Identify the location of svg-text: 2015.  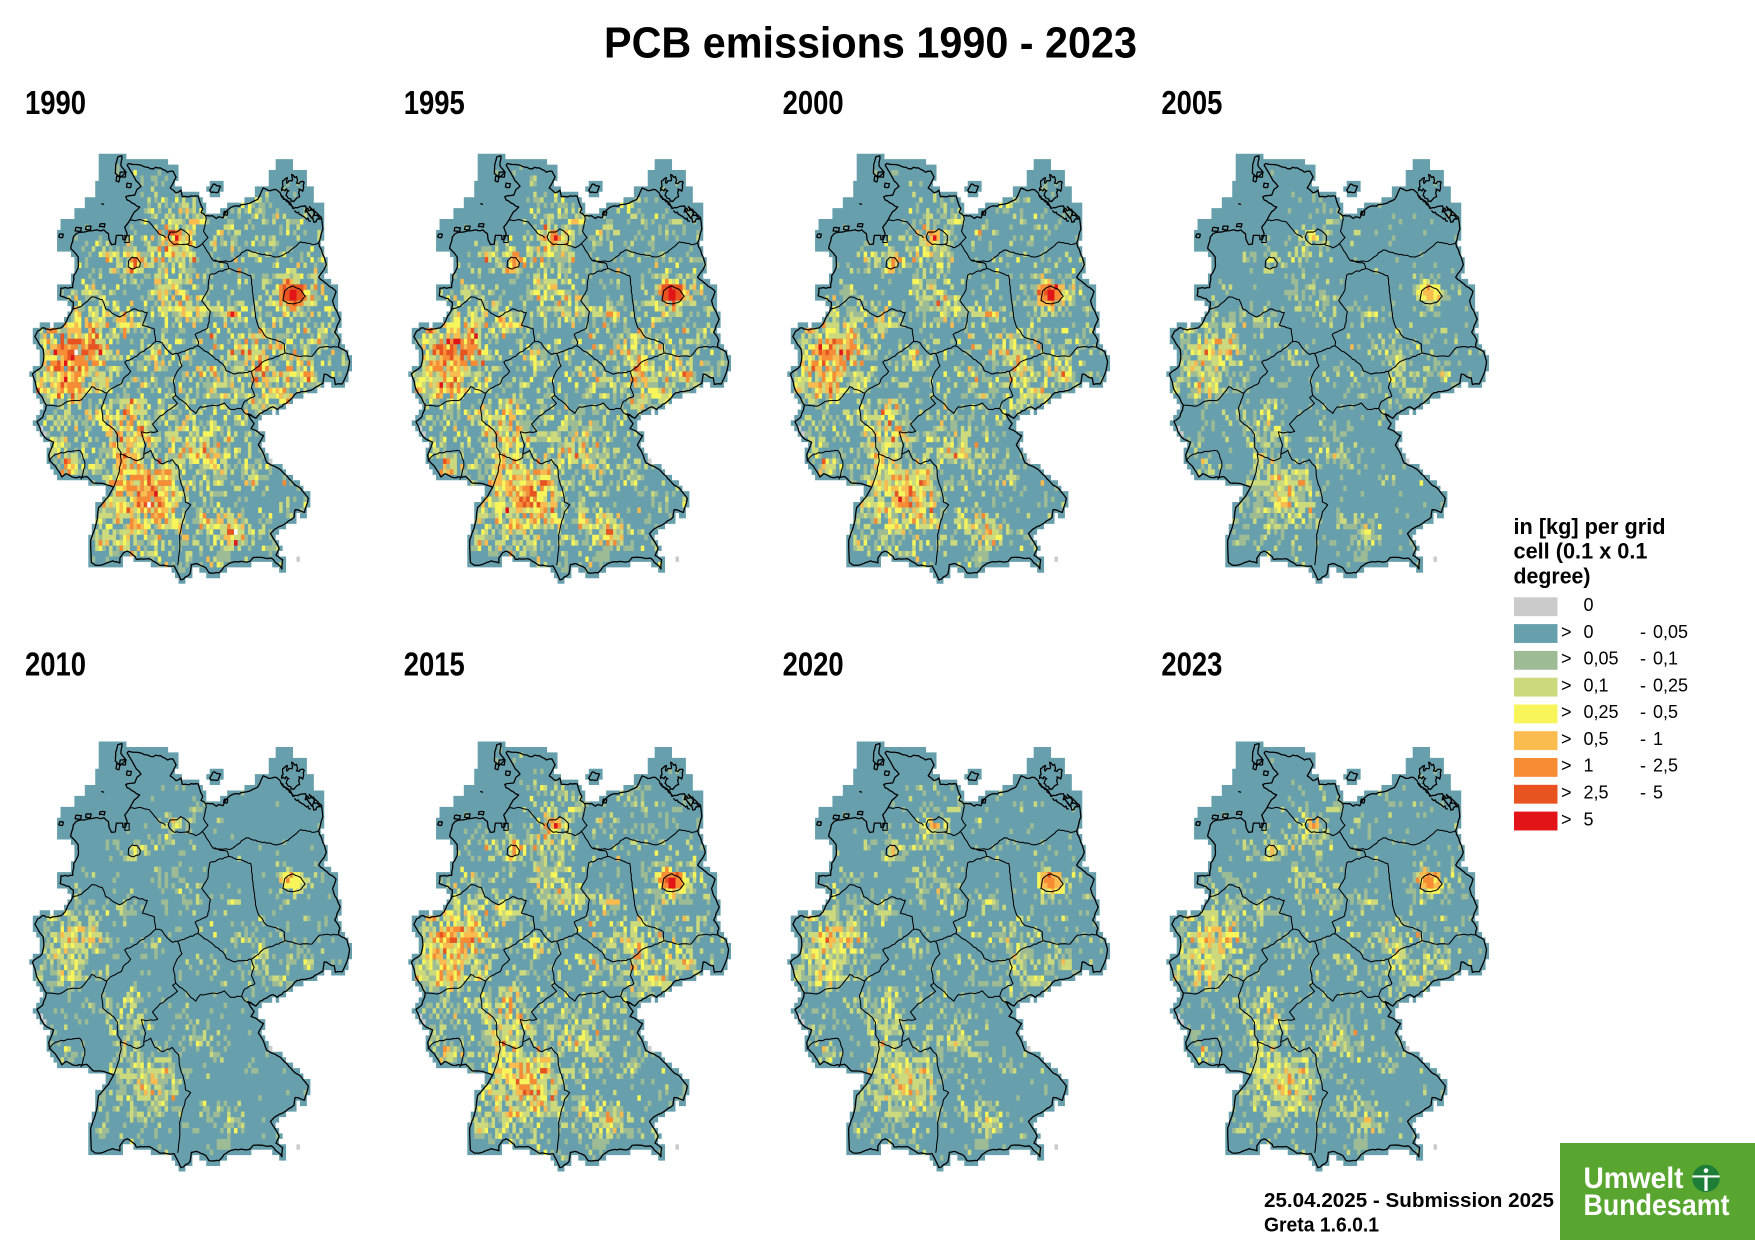
(434, 663).